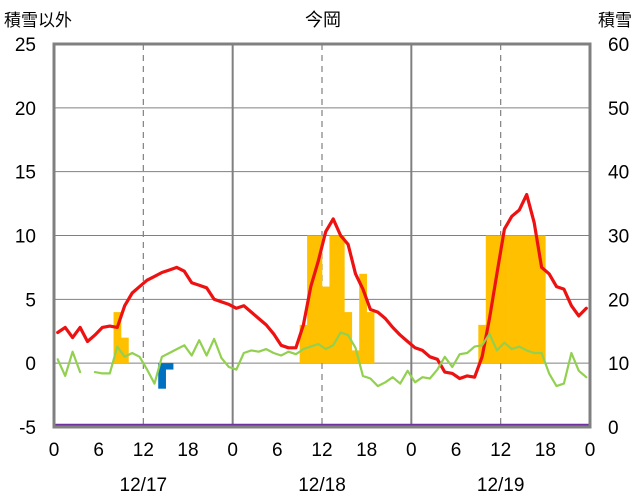  Describe the element at coordinates (618, 300) in the screenshot. I see `right-tick-label: 20` at that location.